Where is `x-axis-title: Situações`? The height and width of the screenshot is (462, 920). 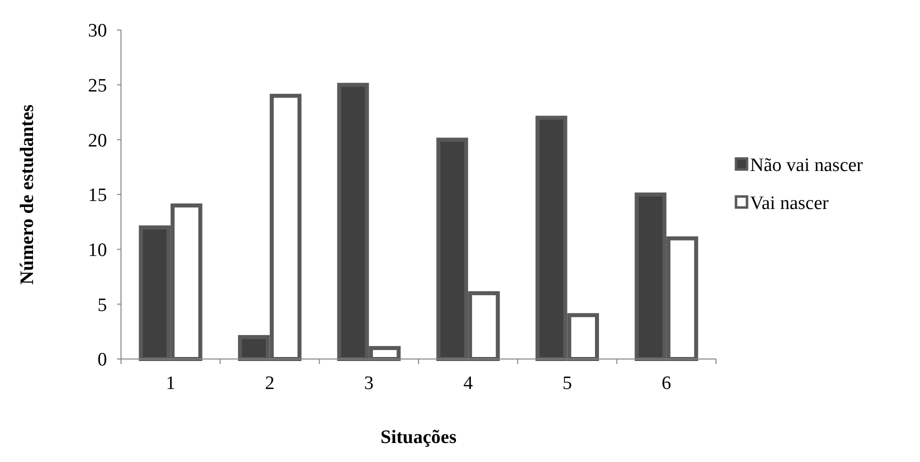
x-axis-title: Situações is located at coordinates (418, 437).